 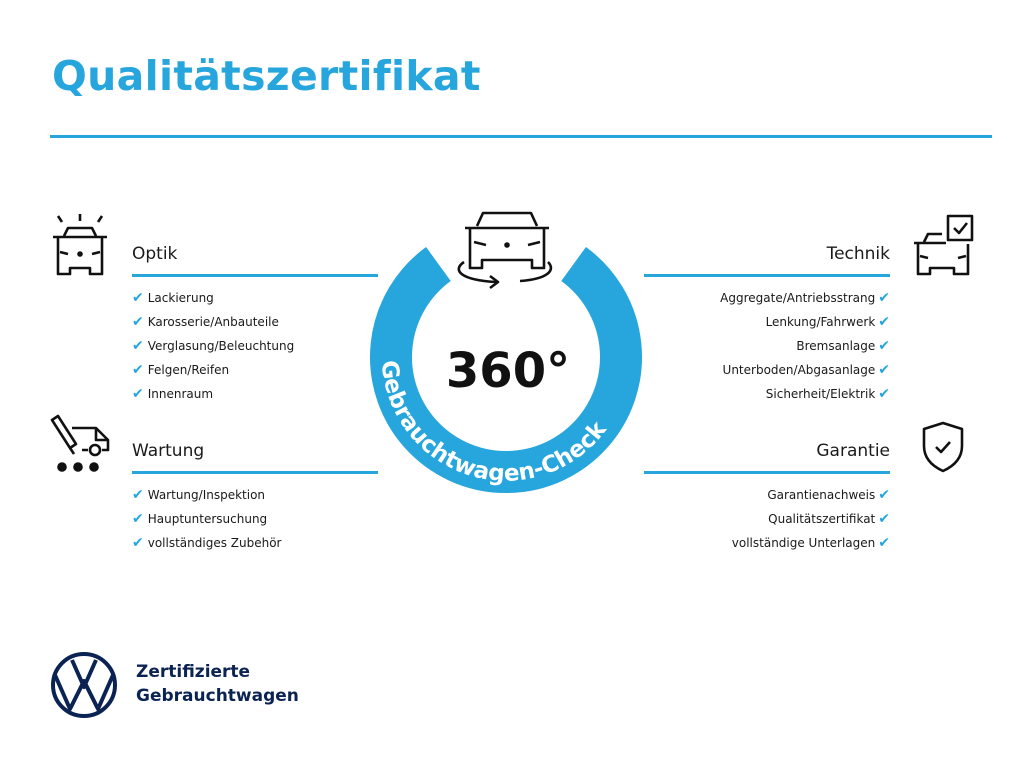 What do you see at coordinates (829, 519) in the screenshot?
I see `list-item: Qualitätszertifikat ✔` at bounding box center [829, 519].